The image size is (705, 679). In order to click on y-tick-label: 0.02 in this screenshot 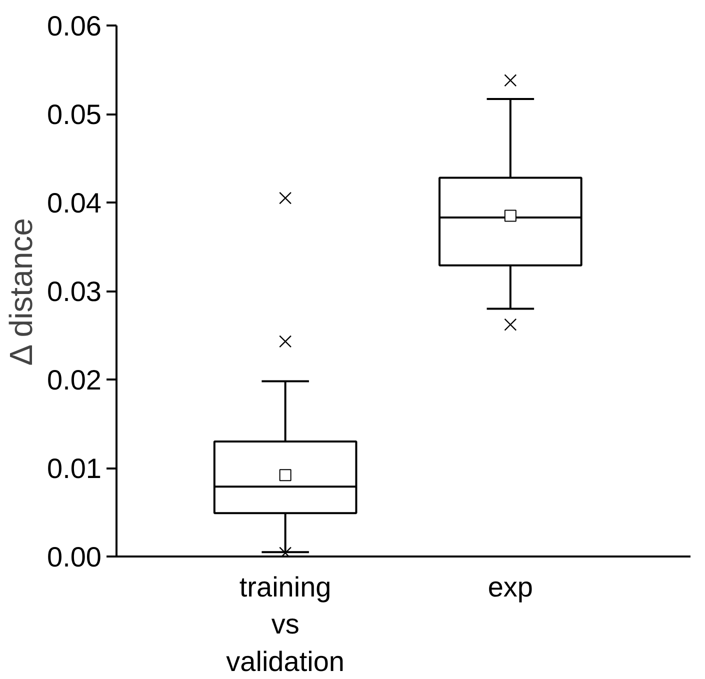, I will do `click(74, 380)`.